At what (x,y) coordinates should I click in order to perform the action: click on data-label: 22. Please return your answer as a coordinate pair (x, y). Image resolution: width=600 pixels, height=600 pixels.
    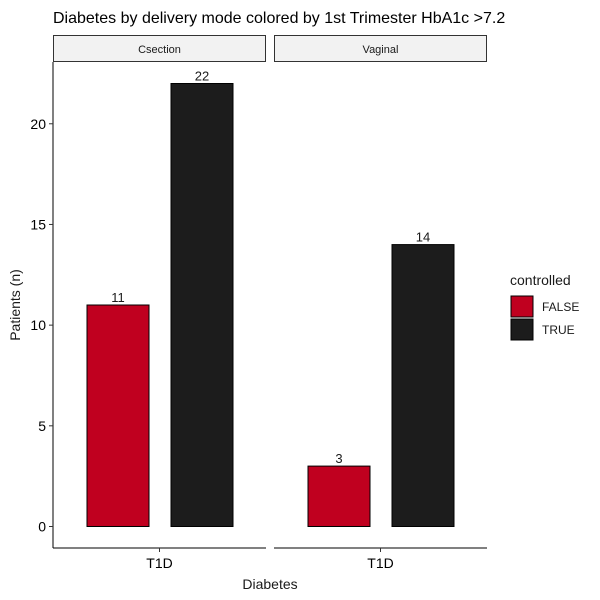
    Looking at the image, I should click on (202, 76).